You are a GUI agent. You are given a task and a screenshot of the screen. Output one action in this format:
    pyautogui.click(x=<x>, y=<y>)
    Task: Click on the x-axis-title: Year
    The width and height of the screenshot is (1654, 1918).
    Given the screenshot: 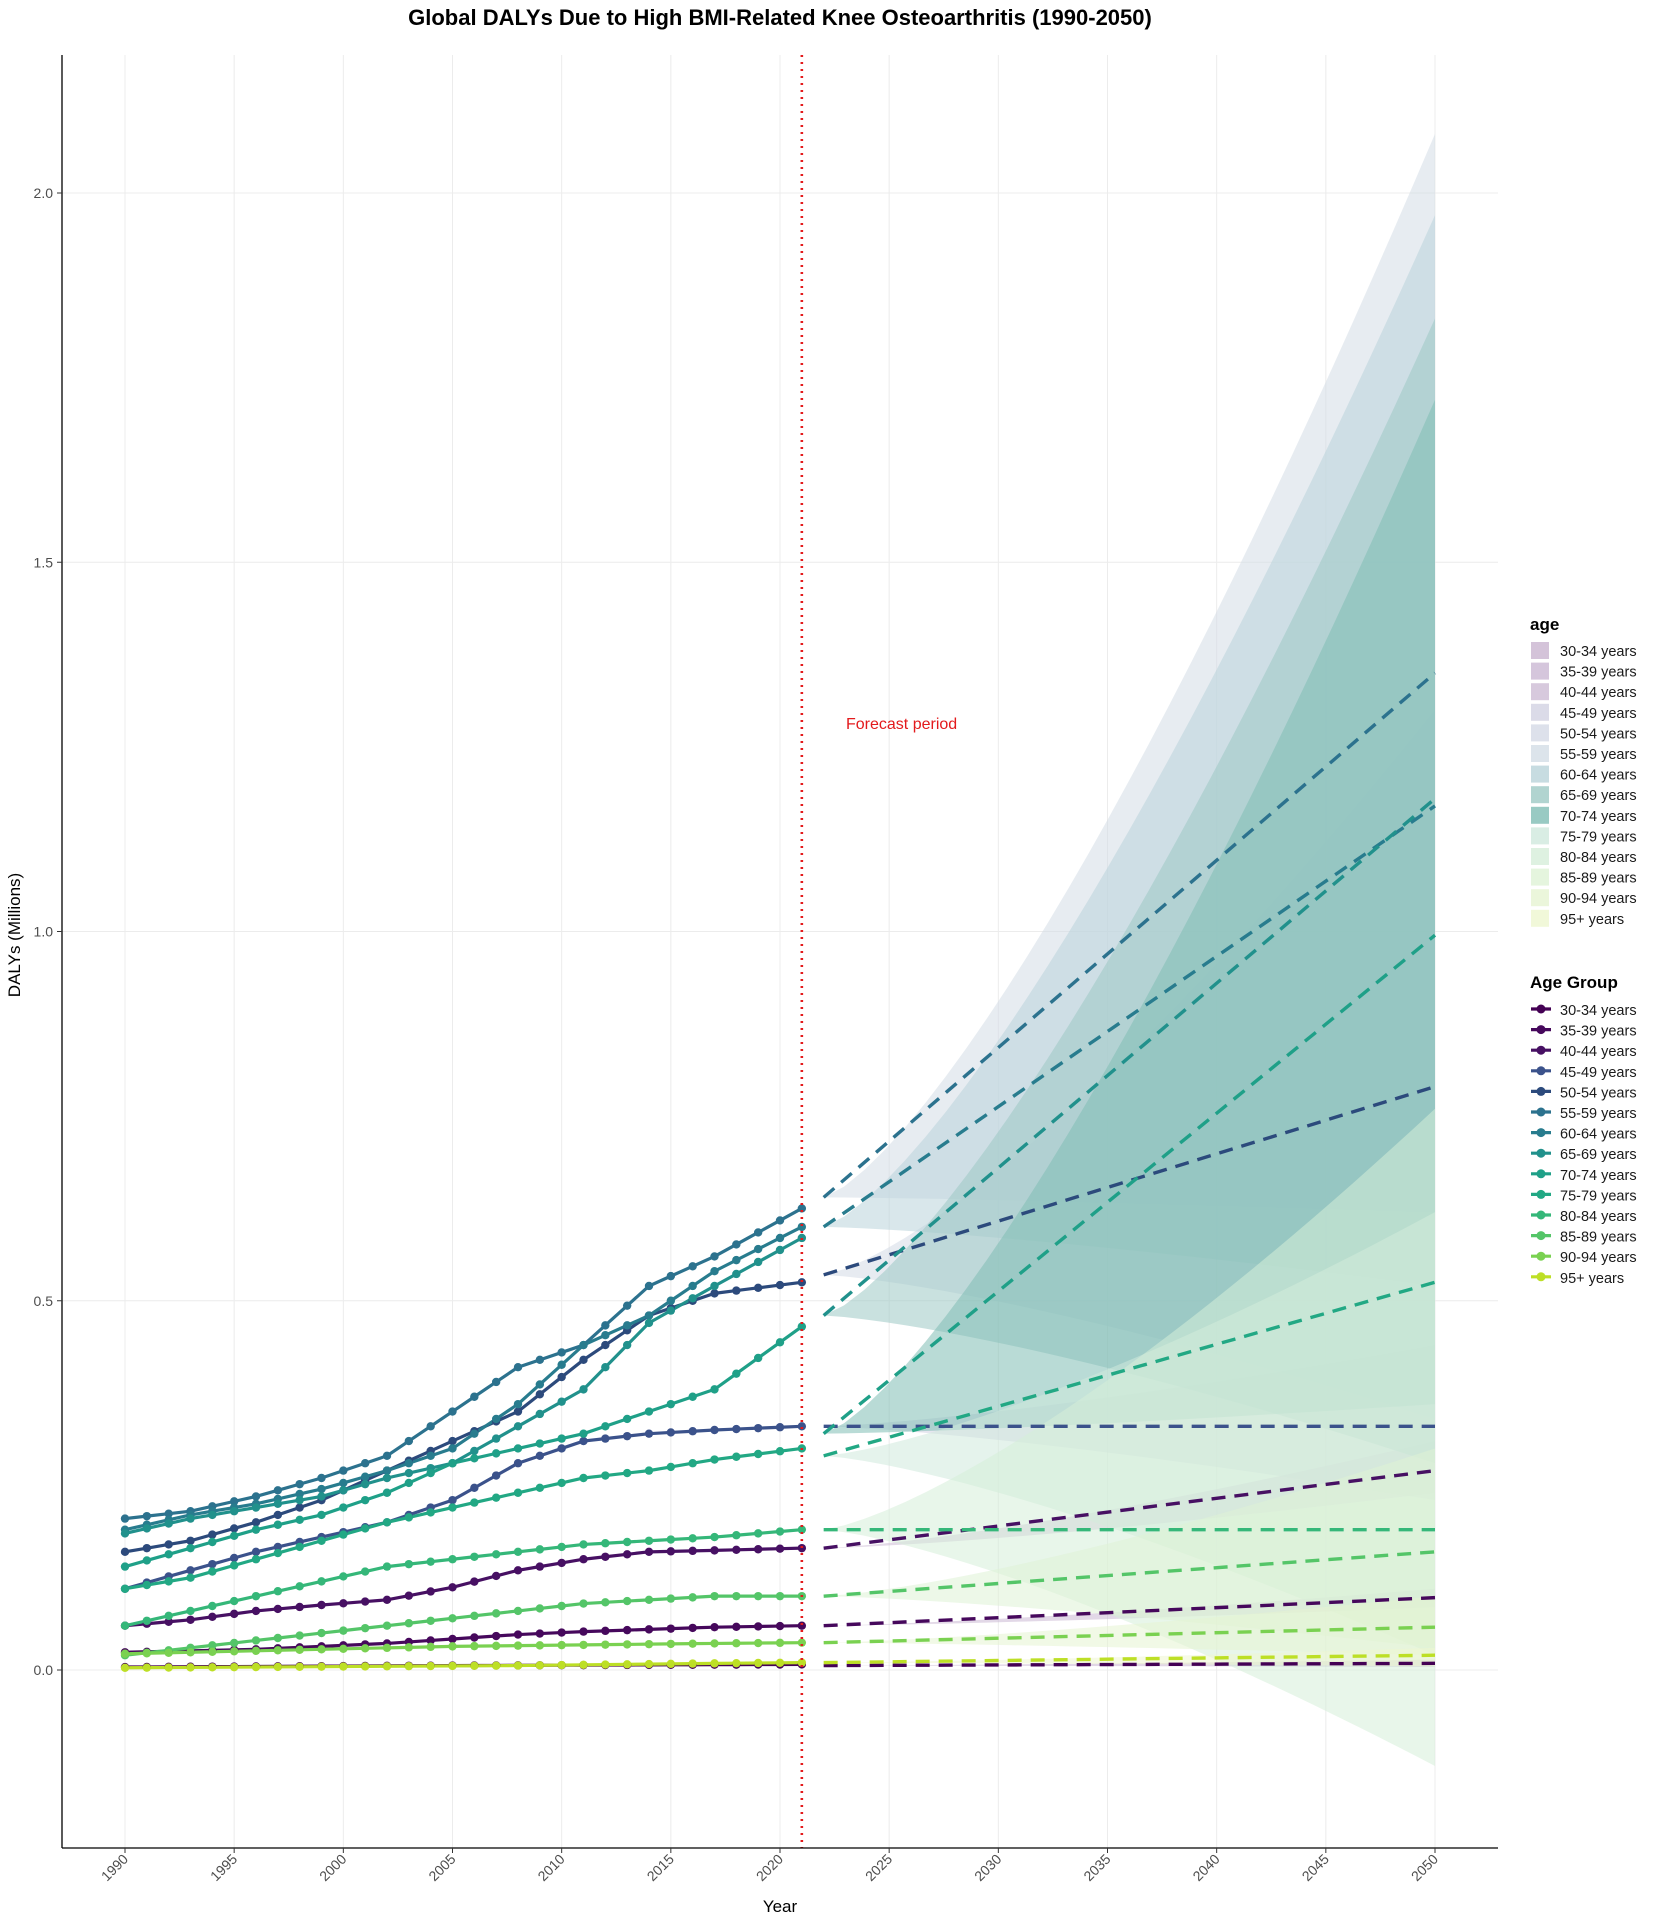 What is the action you would take?
    pyautogui.click(x=780, y=1906)
    